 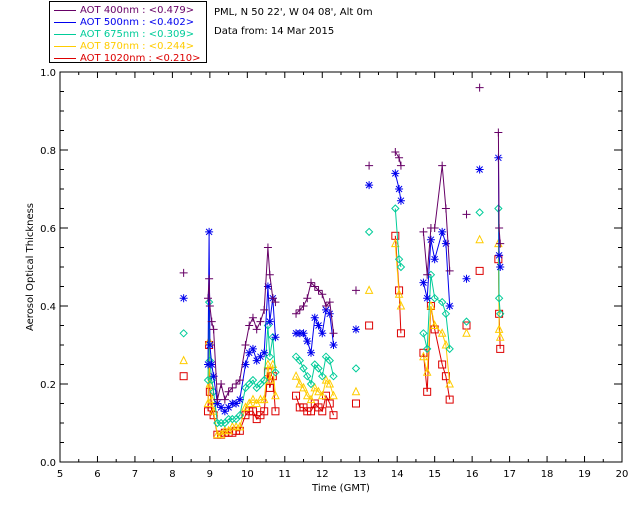 I want to click on x-tick-label: 17, so click(x=509, y=474).